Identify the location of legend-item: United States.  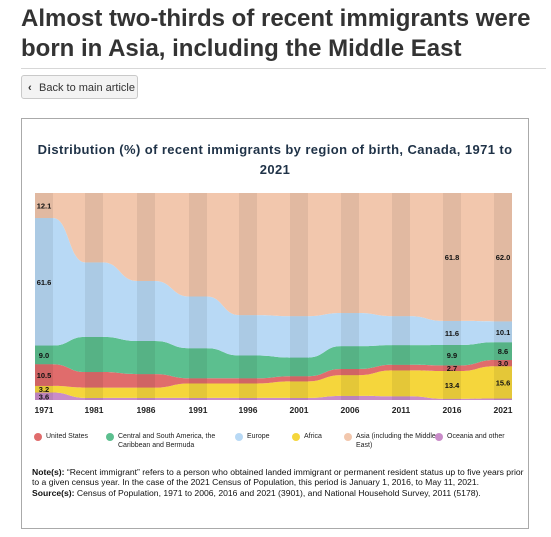
(75, 436).